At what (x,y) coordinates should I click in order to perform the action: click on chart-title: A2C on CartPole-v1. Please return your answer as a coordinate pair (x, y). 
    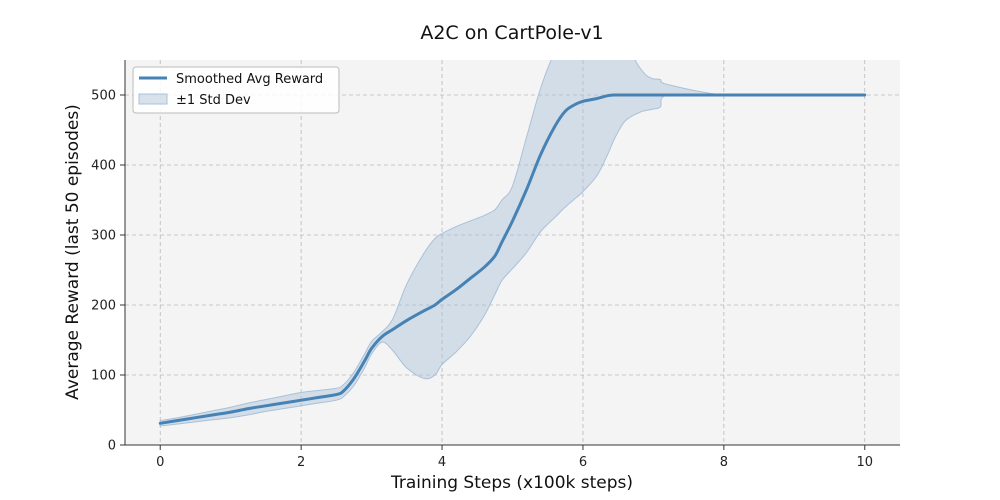
    Looking at the image, I should click on (511, 33).